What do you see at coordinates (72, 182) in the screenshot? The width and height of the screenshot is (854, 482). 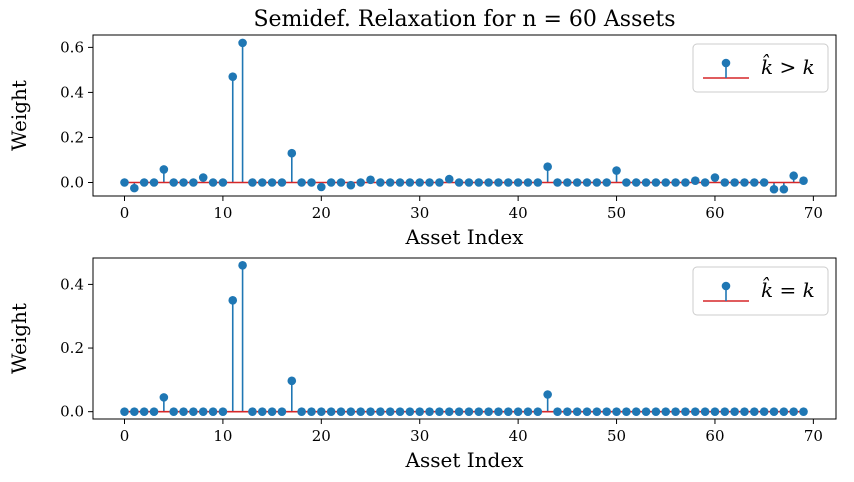 I see `y-tick-label: 0.0` at bounding box center [72, 182].